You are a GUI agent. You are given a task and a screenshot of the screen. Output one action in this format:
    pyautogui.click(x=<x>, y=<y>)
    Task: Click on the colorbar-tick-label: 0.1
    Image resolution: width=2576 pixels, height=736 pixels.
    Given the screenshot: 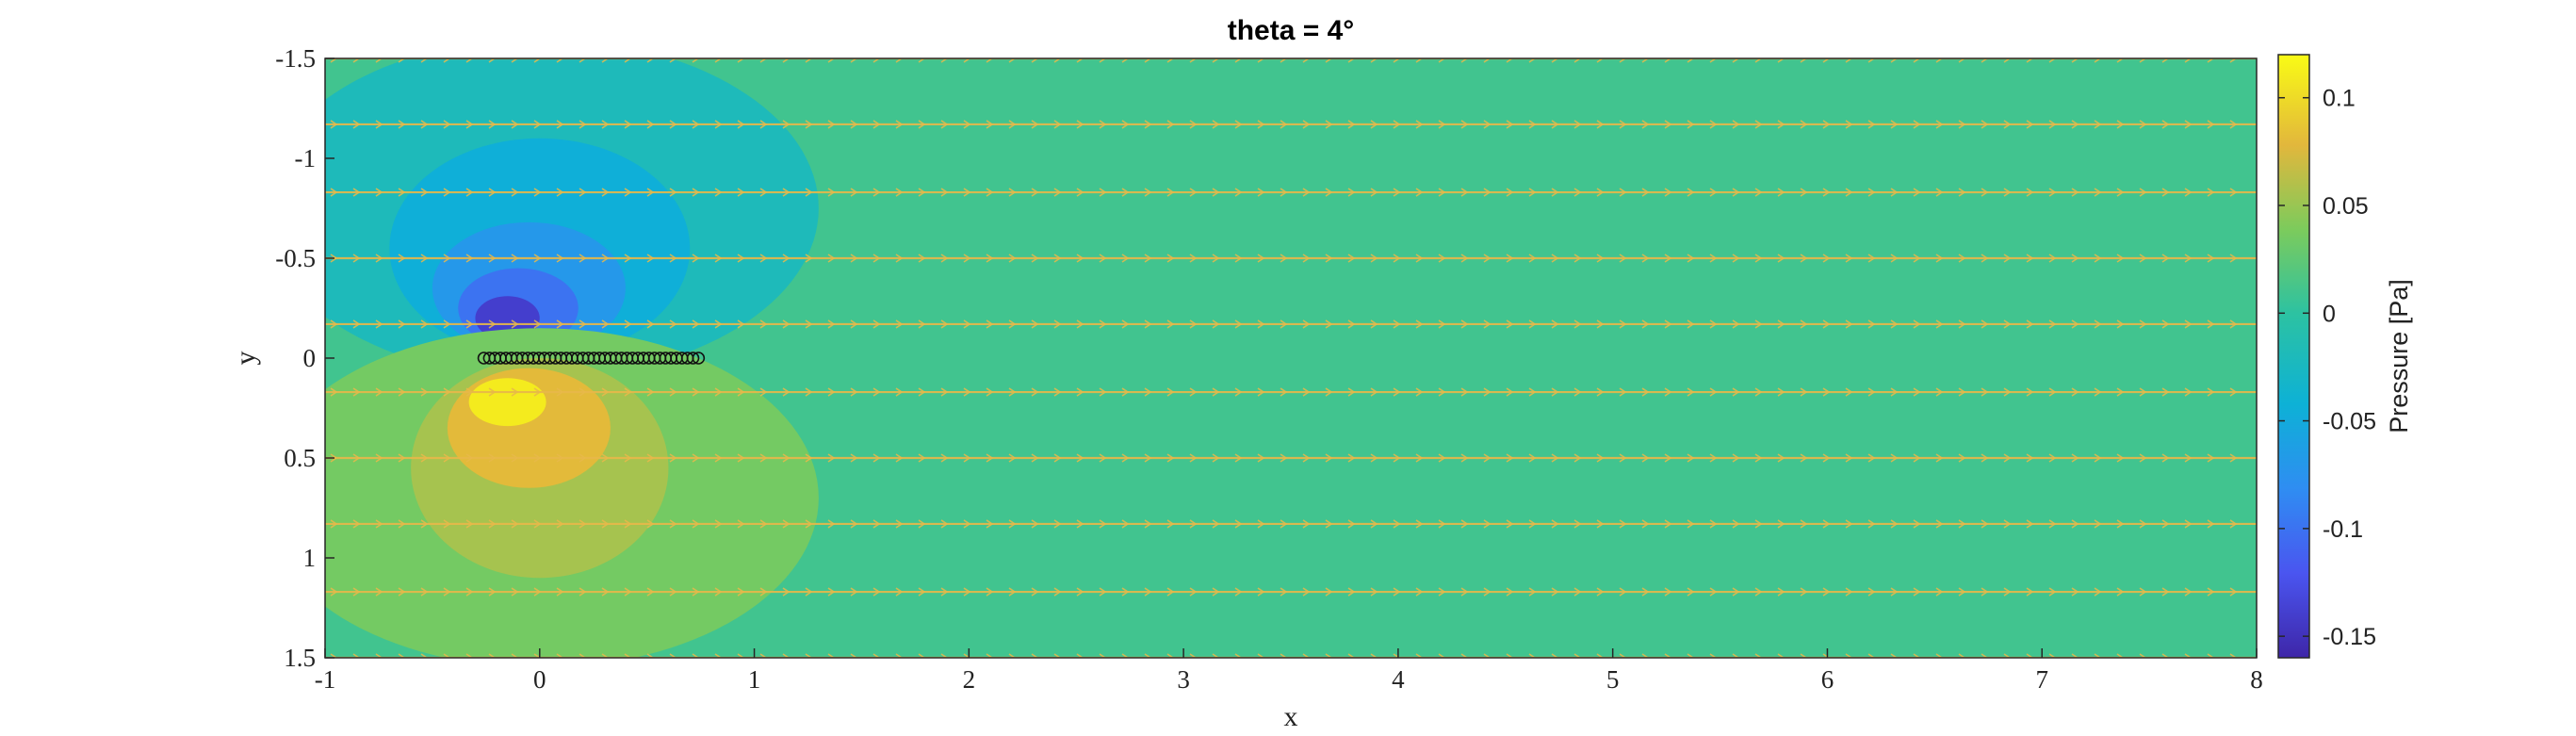 What is the action you would take?
    pyautogui.click(x=2339, y=99)
    